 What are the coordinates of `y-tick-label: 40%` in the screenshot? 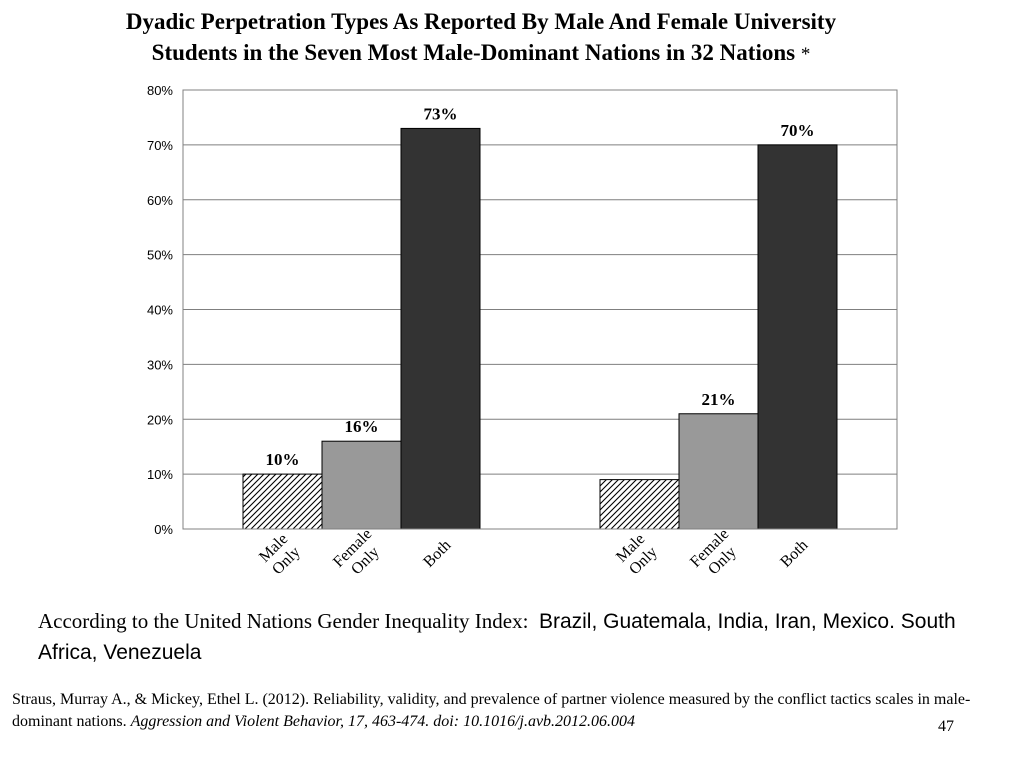 It's located at (160, 310).